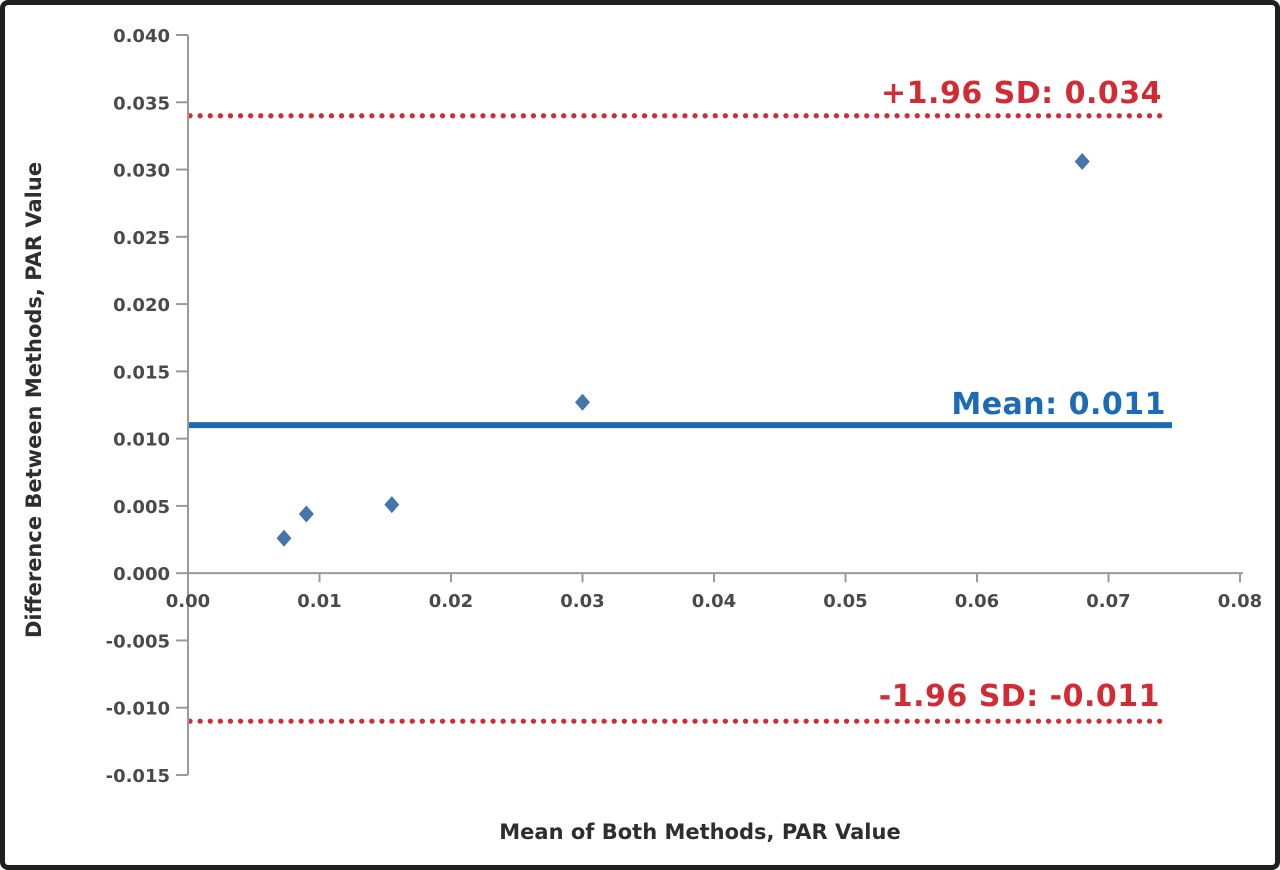 The height and width of the screenshot is (870, 1280). Describe the element at coordinates (141, 238) in the screenshot. I see `y-tick-label: 0.025` at that location.